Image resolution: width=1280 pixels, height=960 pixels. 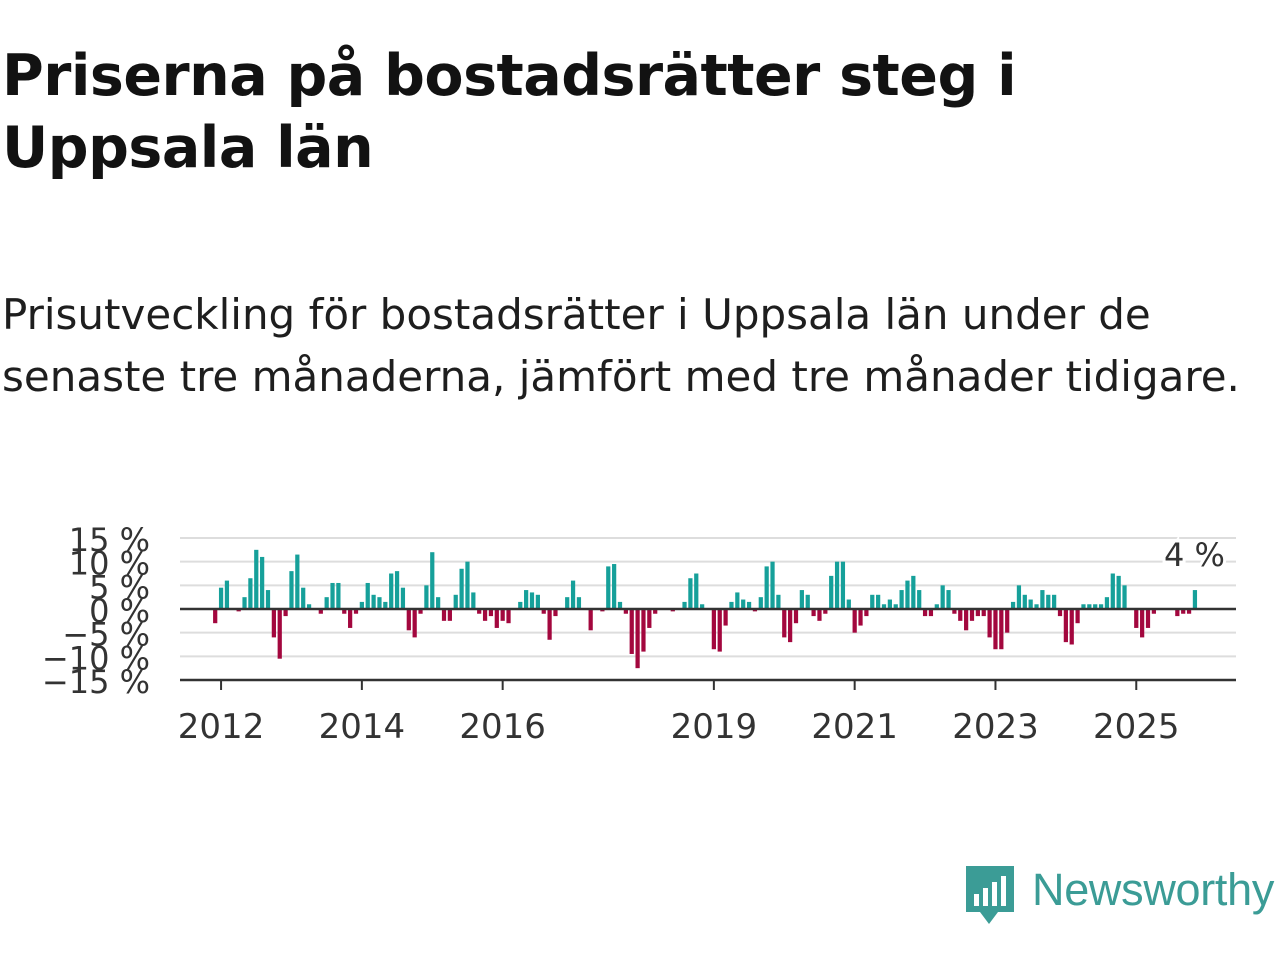 I want to click on x-tick-label: 2014, so click(x=362, y=723).